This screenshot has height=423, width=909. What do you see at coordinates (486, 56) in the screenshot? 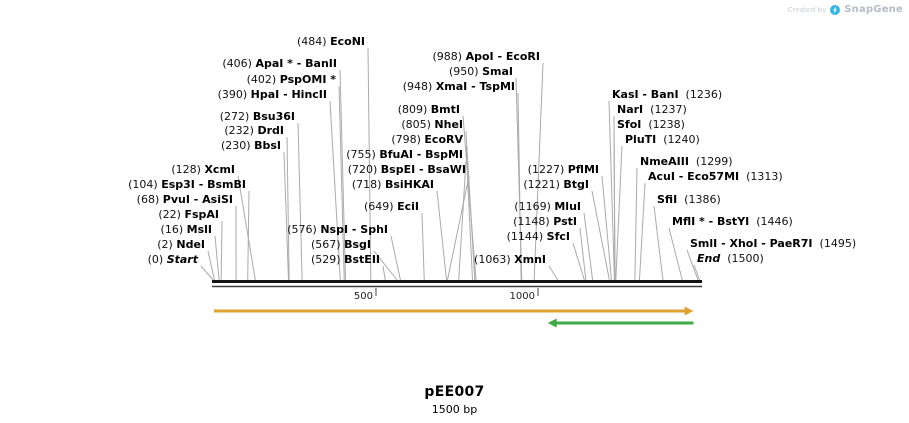
I see `restriction-site-label: (988) ApoI - EcoRI` at bounding box center [486, 56].